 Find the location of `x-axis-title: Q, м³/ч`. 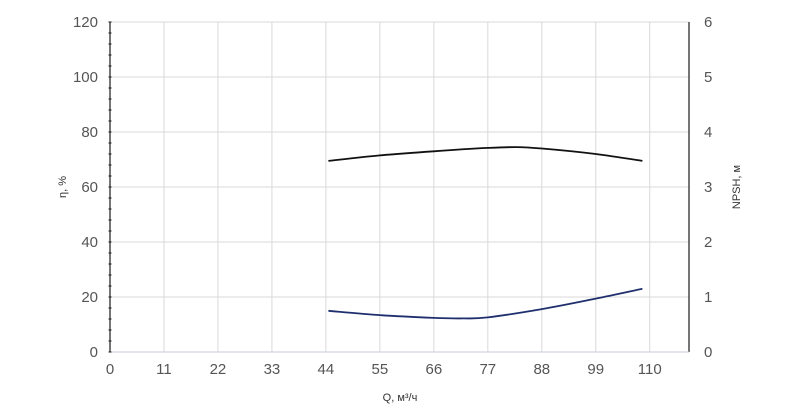

x-axis-title: Q, м³/ч is located at coordinates (400, 398).